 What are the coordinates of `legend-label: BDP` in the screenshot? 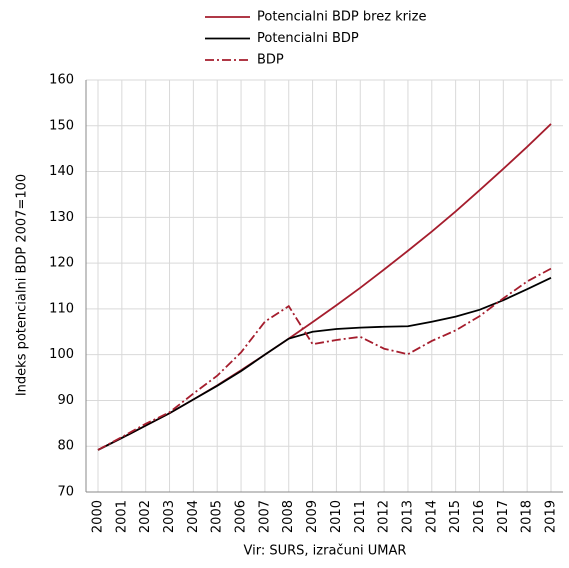 It's located at (270, 60).